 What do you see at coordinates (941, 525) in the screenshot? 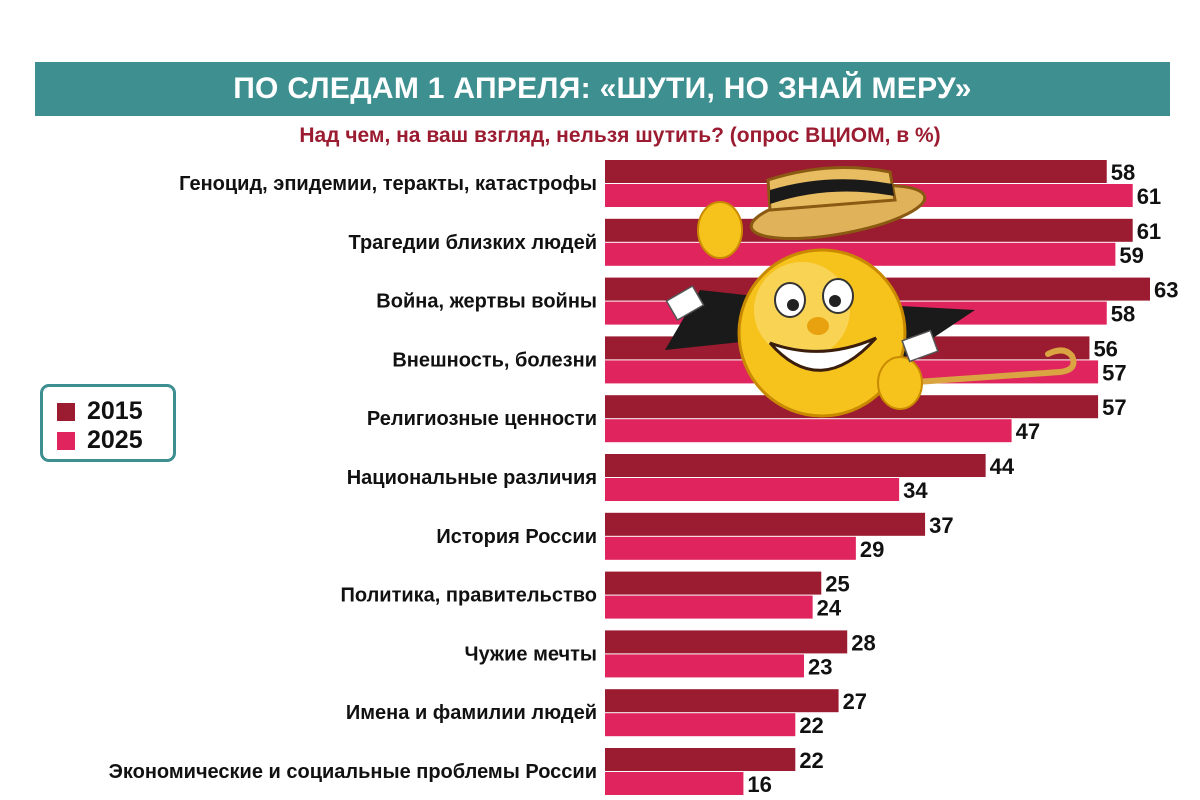
I see `value-label-2015: 37` at bounding box center [941, 525].